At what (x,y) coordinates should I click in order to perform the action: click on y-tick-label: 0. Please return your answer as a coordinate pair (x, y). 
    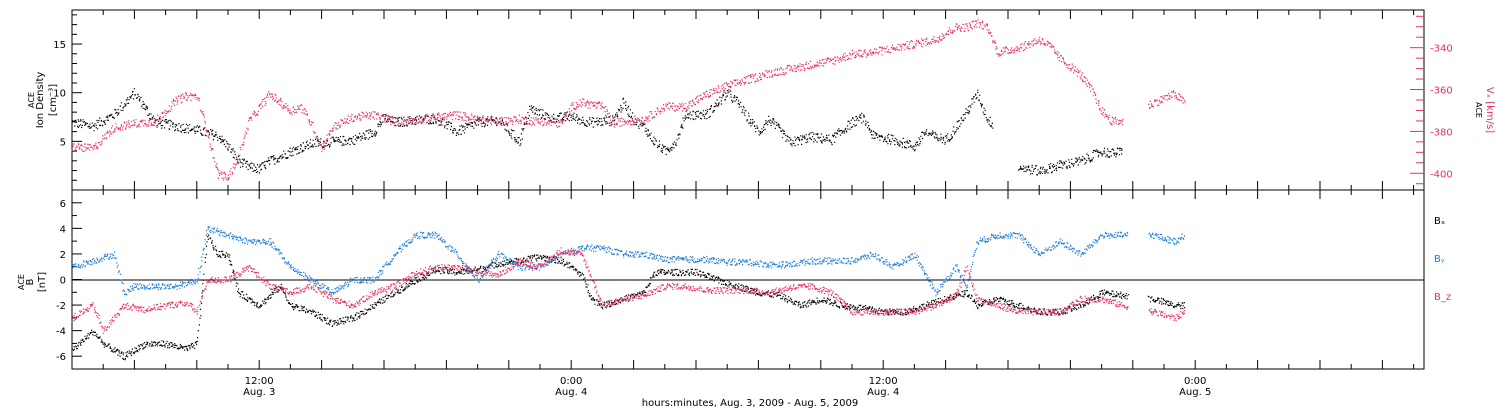
    Looking at the image, I should click on (63, 281).